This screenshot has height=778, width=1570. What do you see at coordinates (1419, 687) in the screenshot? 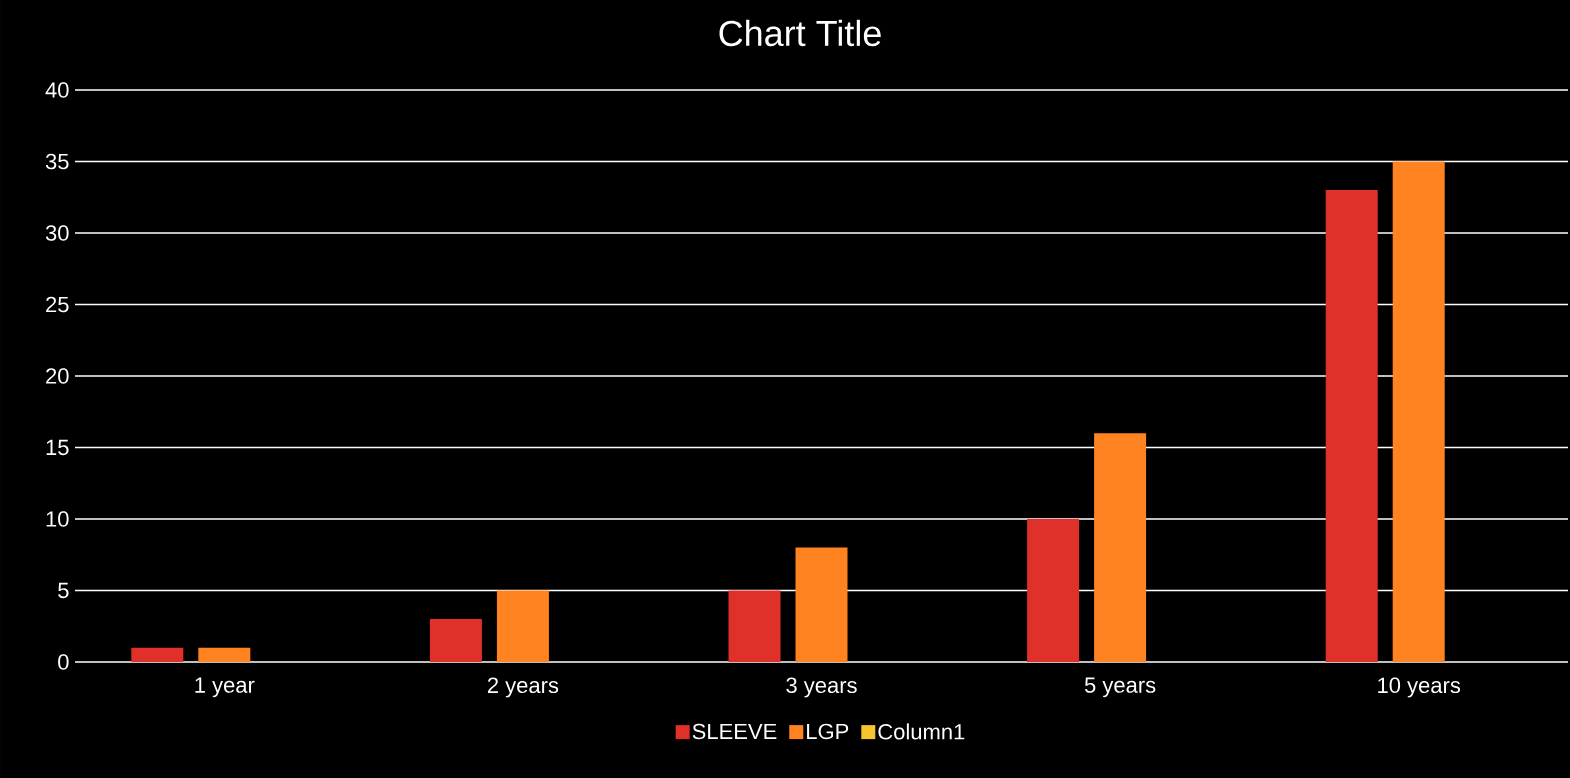
I see `x-tick-label: 10 years` at bounding box center [1419, 687].